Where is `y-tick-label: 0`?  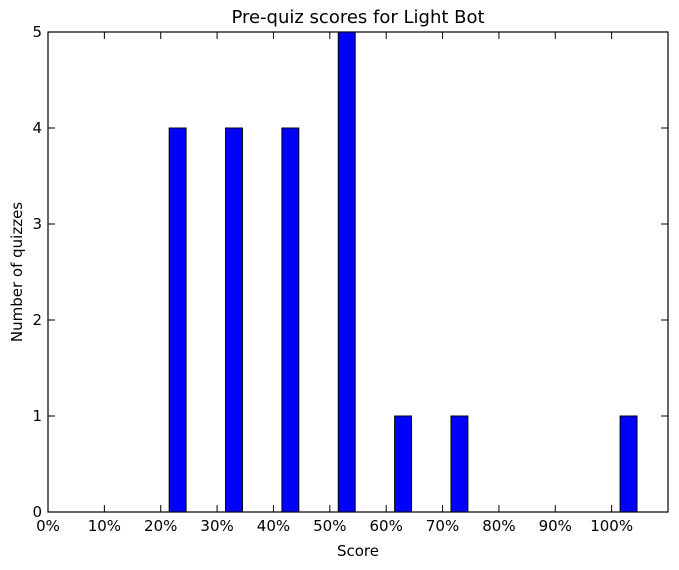 y-tick-label: 0 is located at coordinates (37, 512).